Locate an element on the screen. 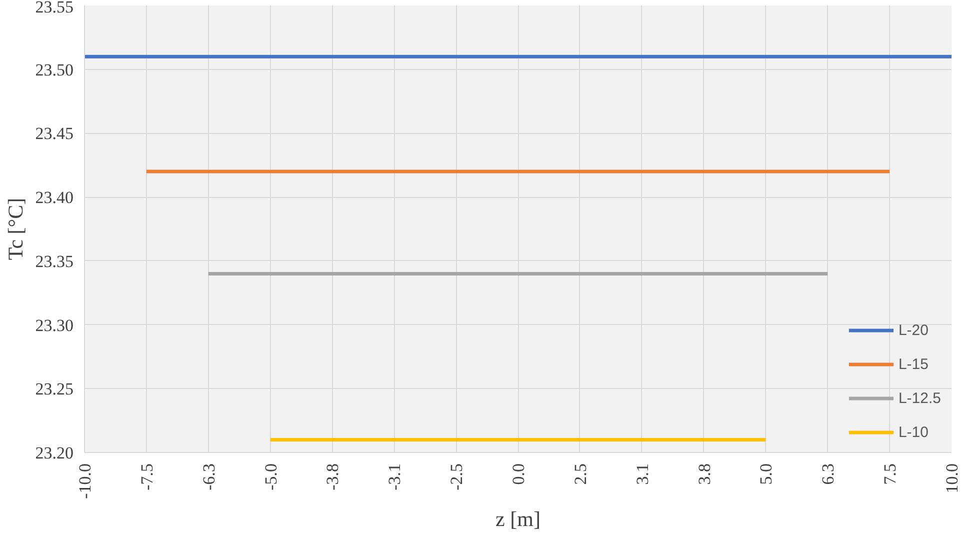  y-tick-label: 23.20 is located at coordinates (54, 453).